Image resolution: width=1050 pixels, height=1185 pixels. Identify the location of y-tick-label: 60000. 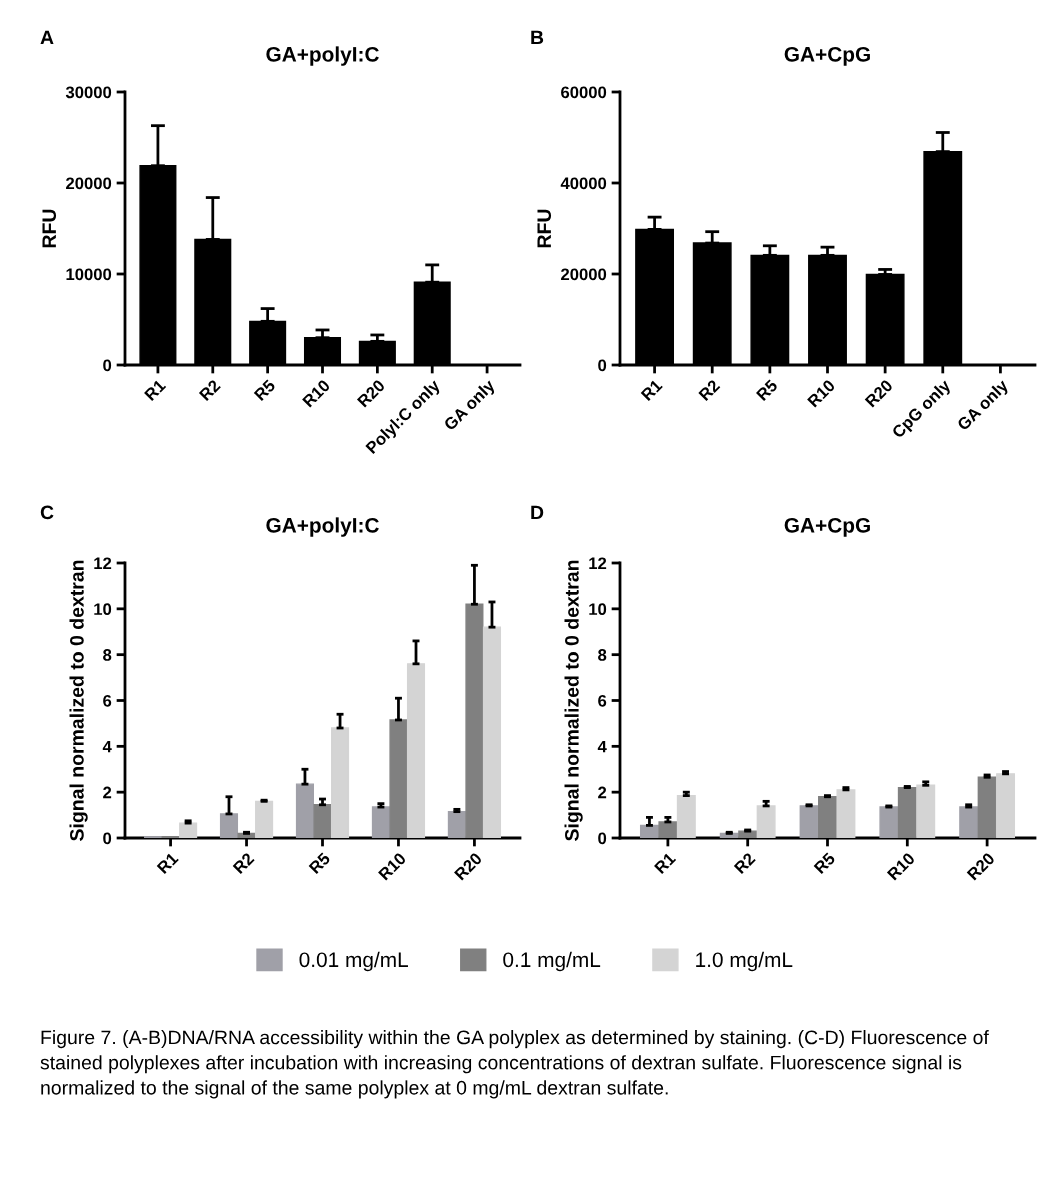
(584, 92).